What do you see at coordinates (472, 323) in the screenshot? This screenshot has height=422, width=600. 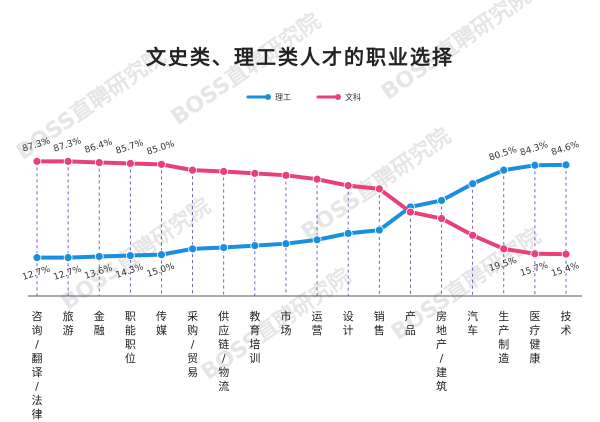 I see `category-label-14: 汽车` at bounding box center [472, 323].